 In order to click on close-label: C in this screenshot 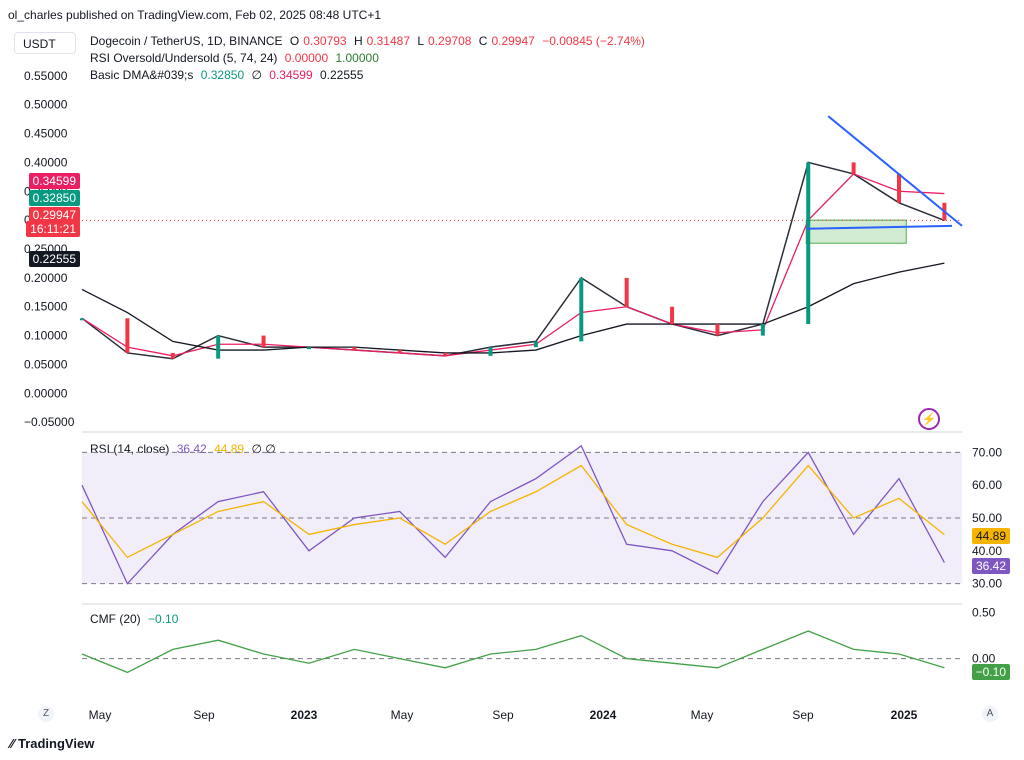, I will do `click(483, 41)`.